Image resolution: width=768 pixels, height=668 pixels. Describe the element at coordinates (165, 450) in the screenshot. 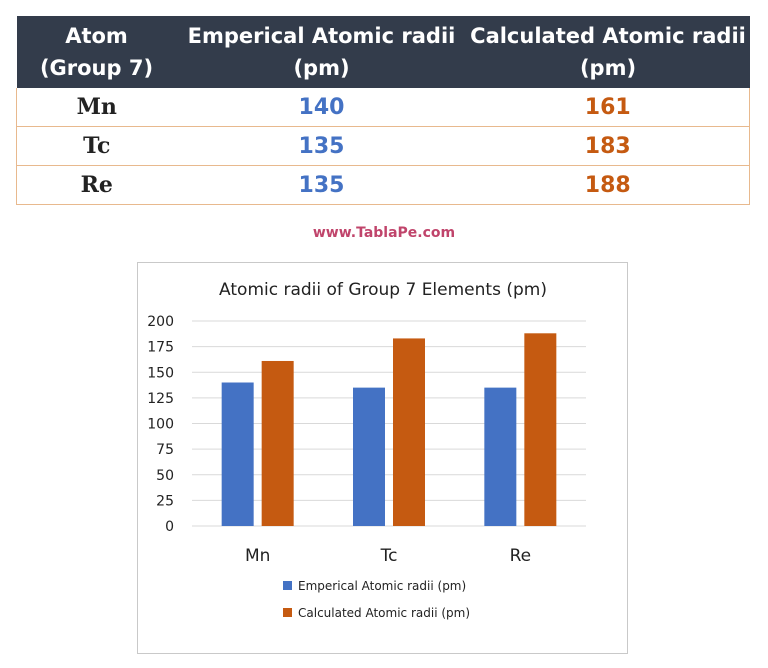

I see `y-tick-label: 75` at that location.